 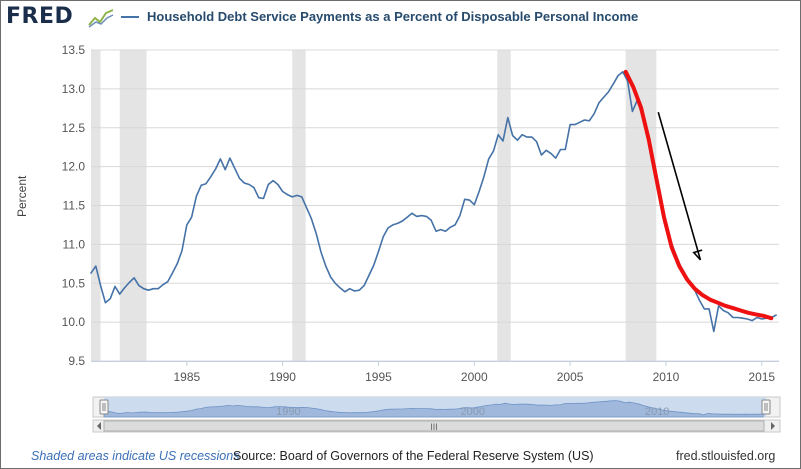 I want to click on navigator-year-label: 2010, so click(x=657, y=412).